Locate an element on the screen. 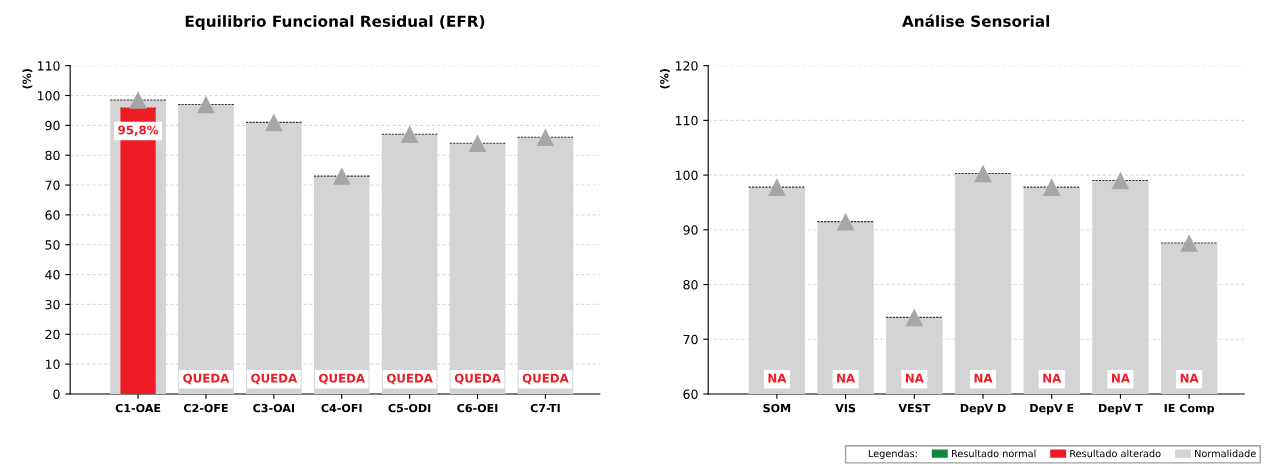 Image resolution: width=1276 pixels, height=469 pixels. data-label: 95,8% is located at coordinates (138, 130).